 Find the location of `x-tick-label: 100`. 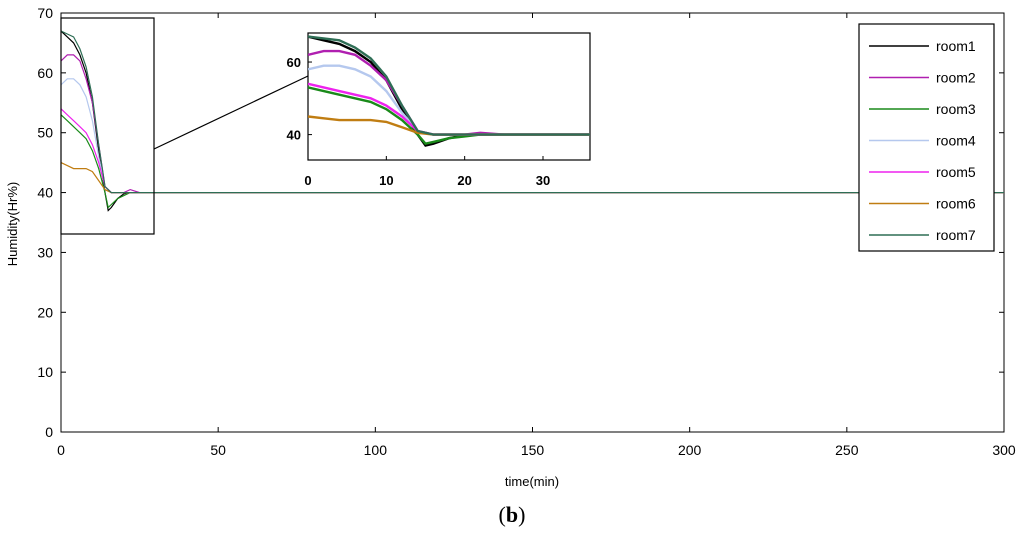

x-tick-label: 100 is located at coordinates (376, 450).